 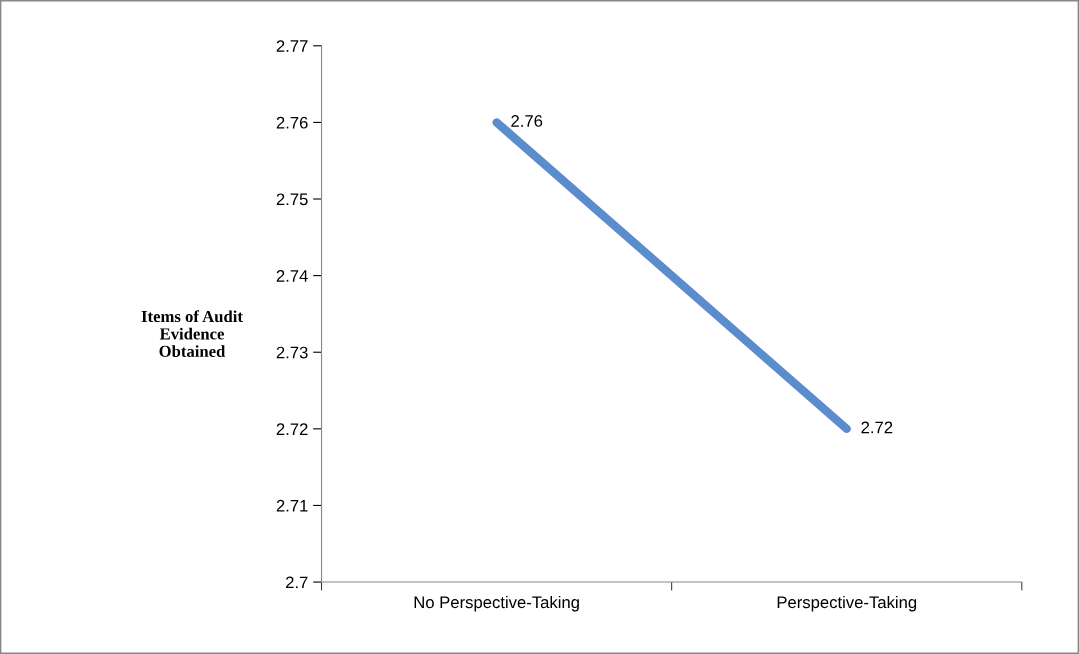 I want to click on y-tick-label: 2.77, so click(x=292, y=46).